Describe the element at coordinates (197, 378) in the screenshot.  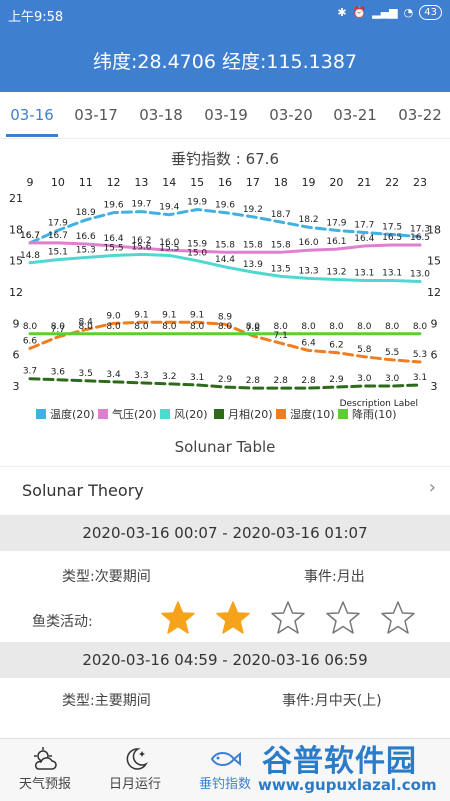
I see `data-label: 3.1` at that location.